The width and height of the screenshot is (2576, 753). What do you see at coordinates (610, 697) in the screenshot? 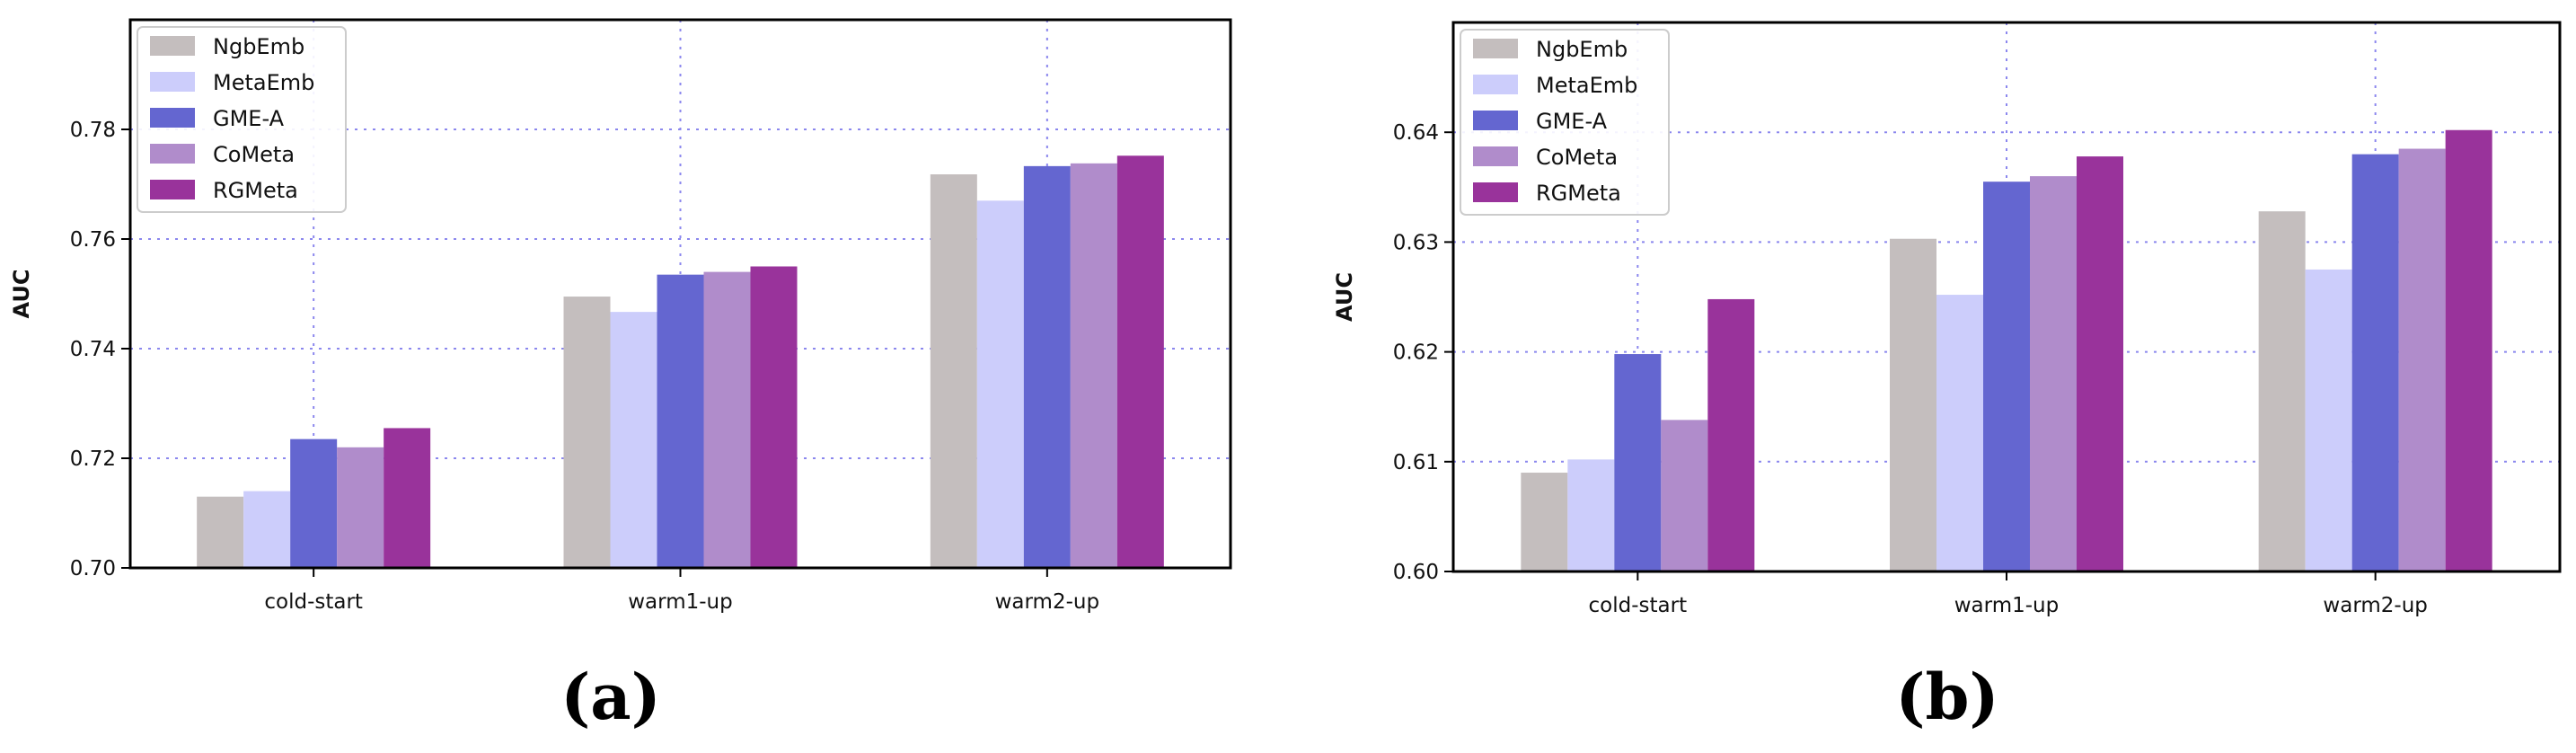
I see `panel-label: (a)` at bounding box center [610, 697].